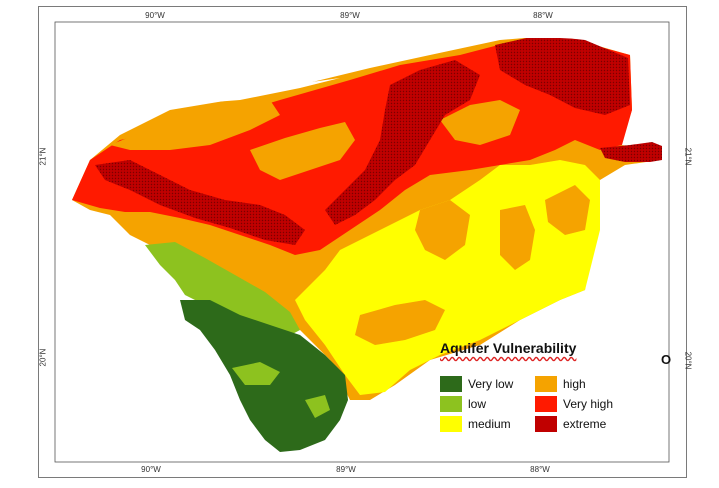  What do you see at coordinates (256, 373) in the screenshot?
I see `region-low-patch` at bounding box center [256, 373].